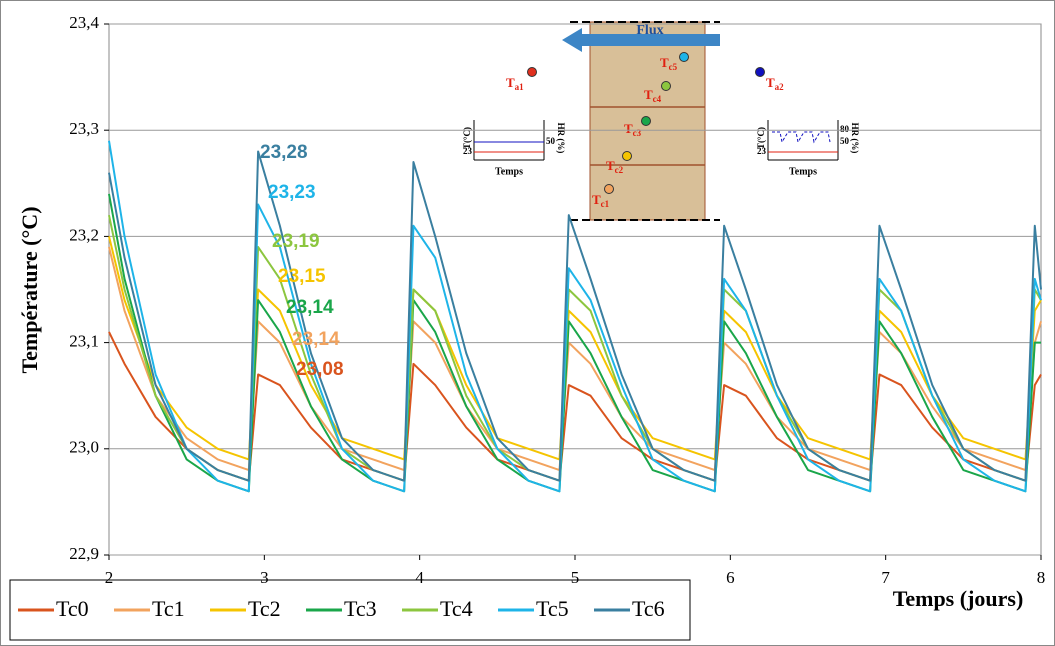  Describe the element at coordinates (84, 128) in the screenshot. I see `y-tick-label: 23,3` at that location.